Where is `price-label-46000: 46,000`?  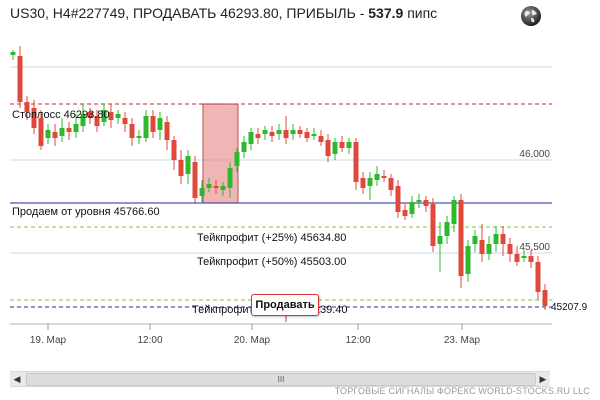
price-label-46000: 46,000 is located at coordinates (534, 154).